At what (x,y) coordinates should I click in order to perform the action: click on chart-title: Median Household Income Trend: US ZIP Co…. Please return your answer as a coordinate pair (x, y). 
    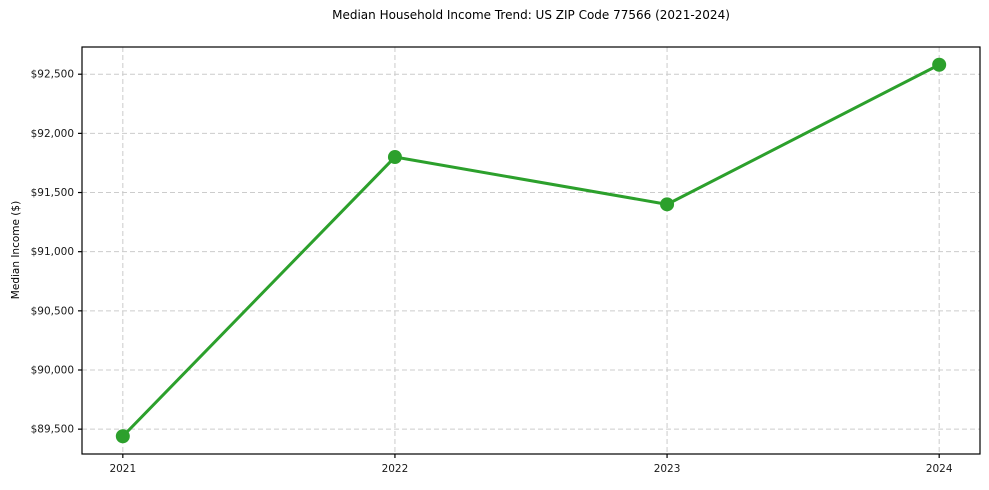
    Looking at the image, I should click on (531, 15).